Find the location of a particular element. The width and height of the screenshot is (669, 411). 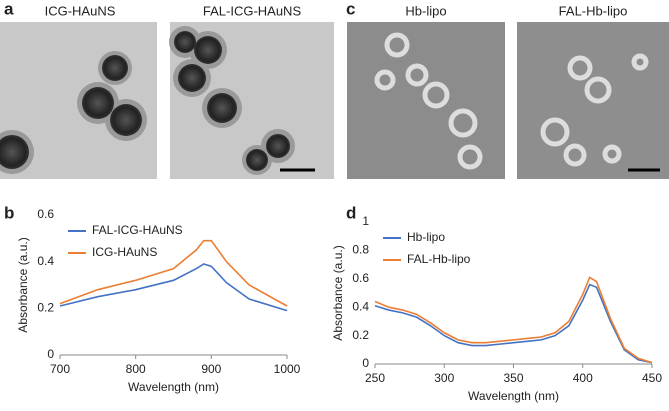

image-title: FAL-Hb-lipo is located at coordinates (593, 10).